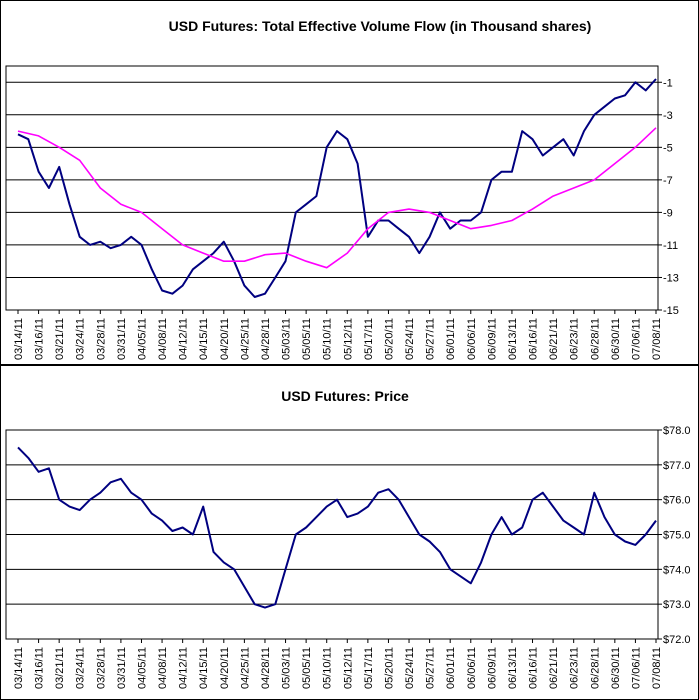  Describe the element at coordinates (677, 570) in the screenshot. I see `y-tick-label: $74.0` at that location.